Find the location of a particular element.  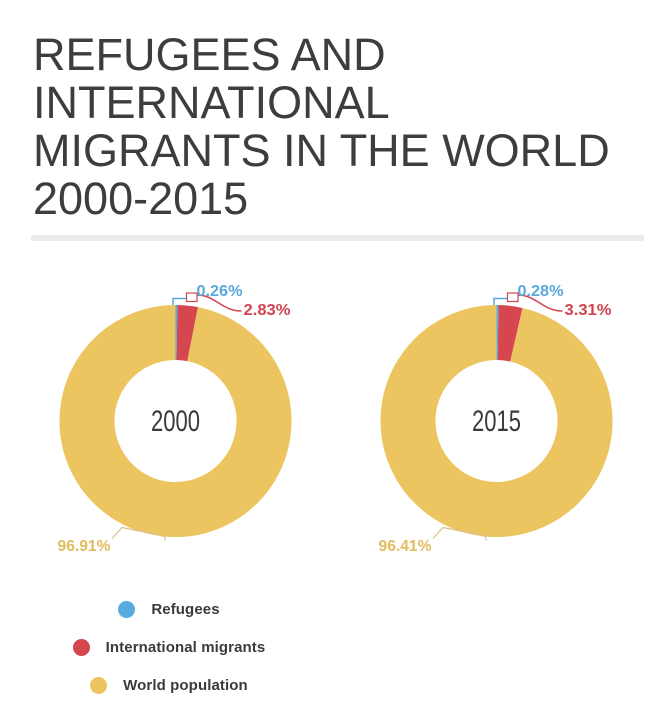

legend-item-international-migrants: International migrants is located at coordinates (169, 647).